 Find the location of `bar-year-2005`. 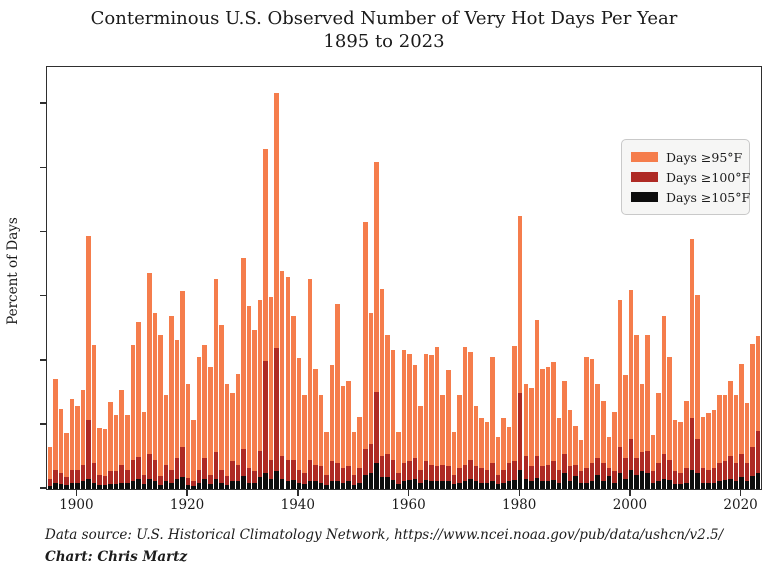

bar-year-2005 is located at coordinates (658, 278).